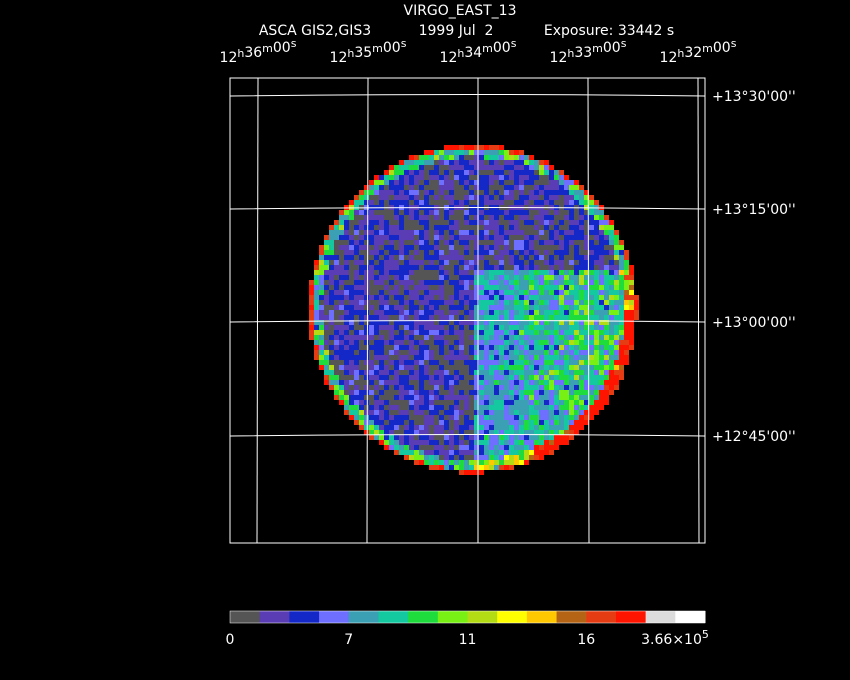  I want to click on ra-minutes: 32, so click(693, 53).